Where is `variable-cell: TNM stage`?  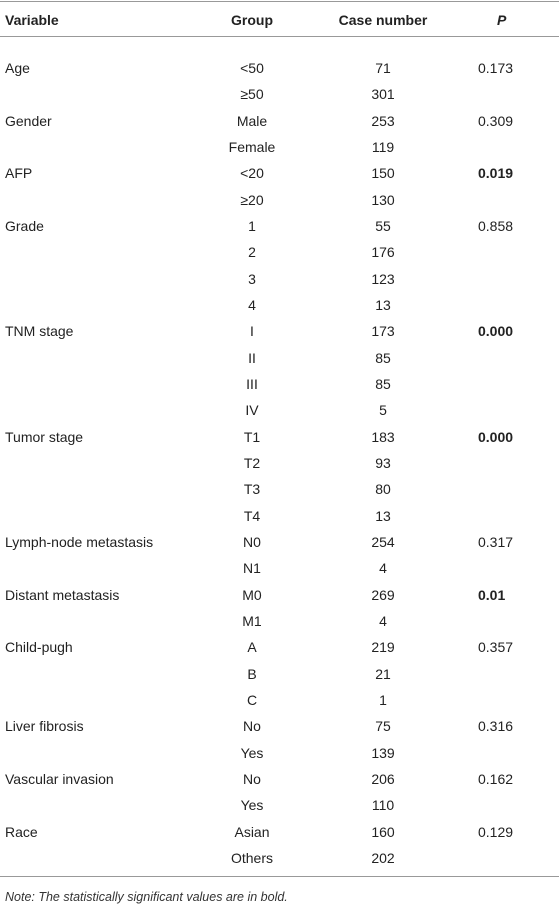
variable-cell: TNM stage is located at coordinates (39, 331).